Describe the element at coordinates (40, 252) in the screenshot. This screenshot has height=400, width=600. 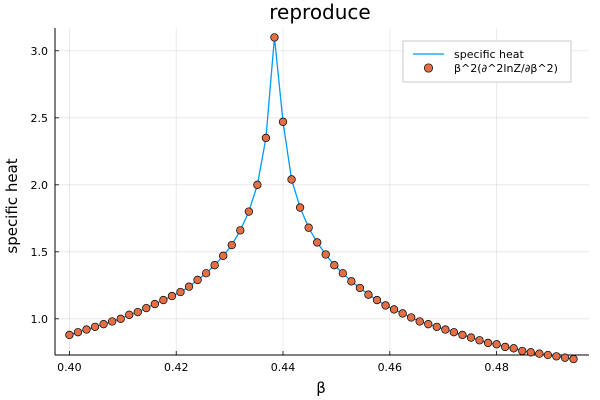
I see `y-tick-label: 1.5` at that location.